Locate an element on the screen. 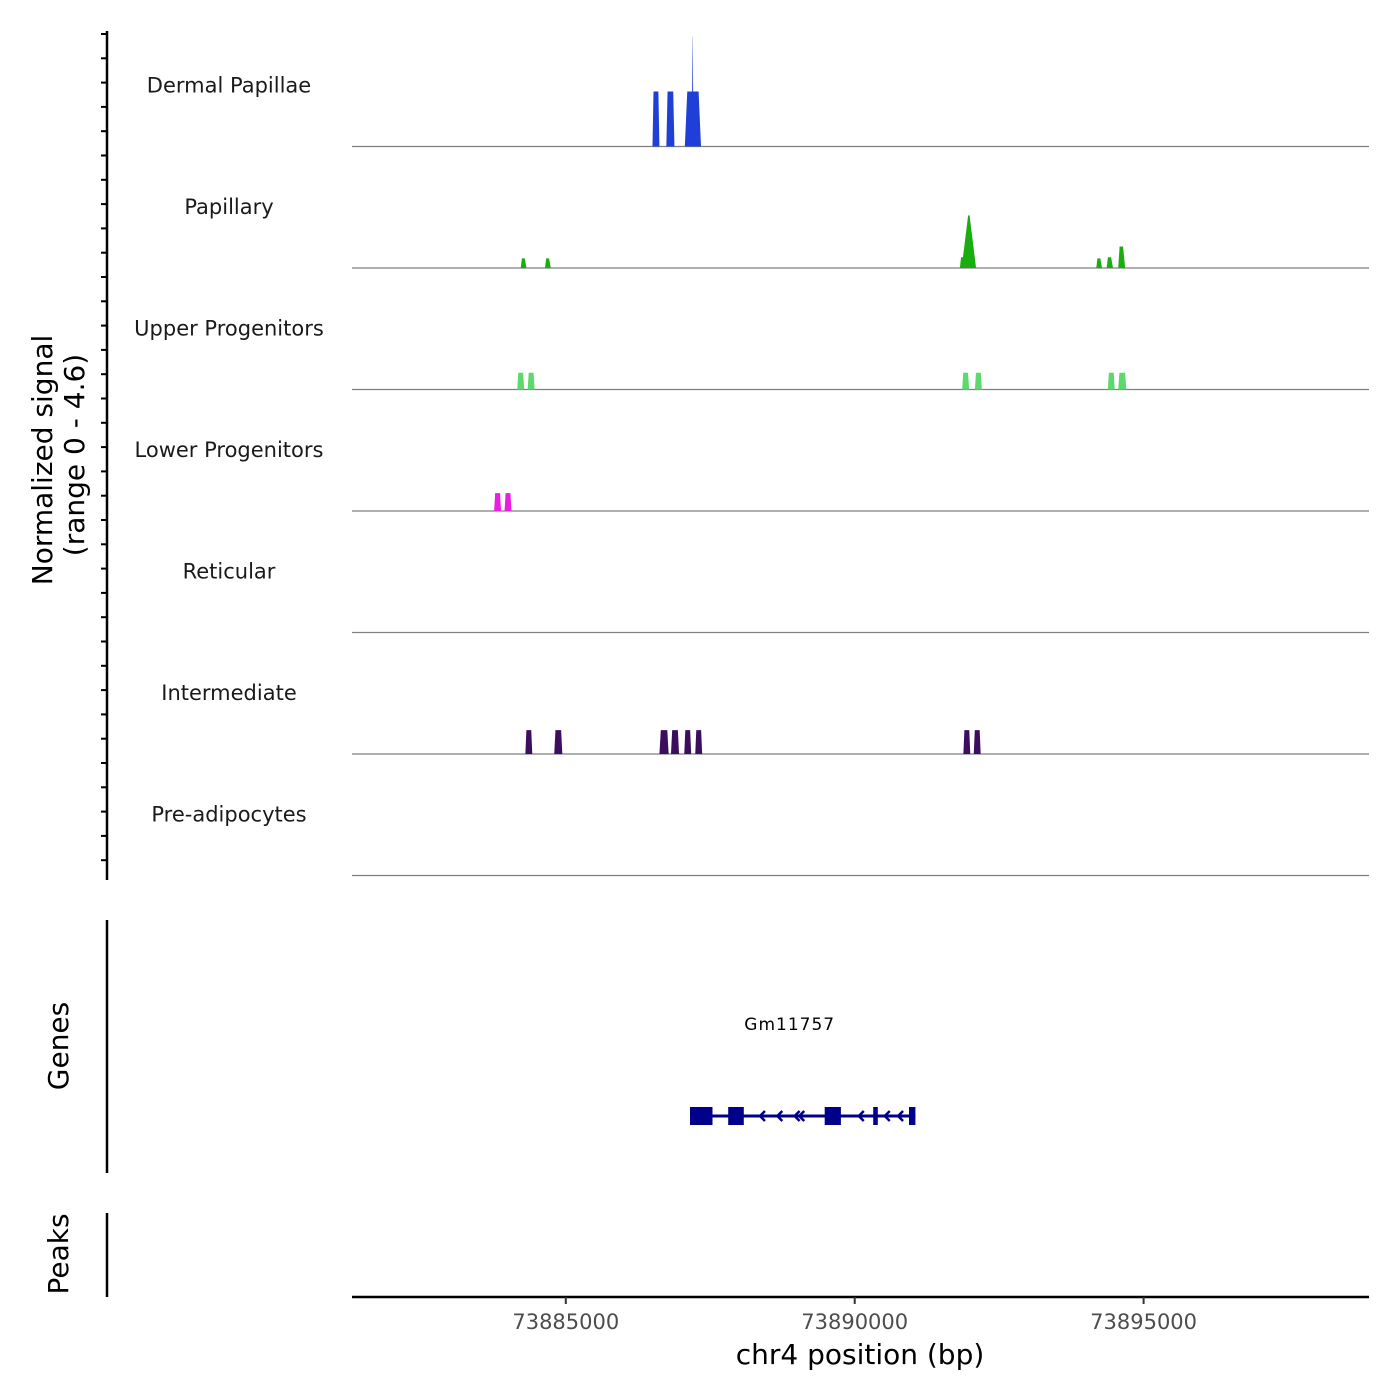  track-label: Reticular is located at coordinates (229, 572).